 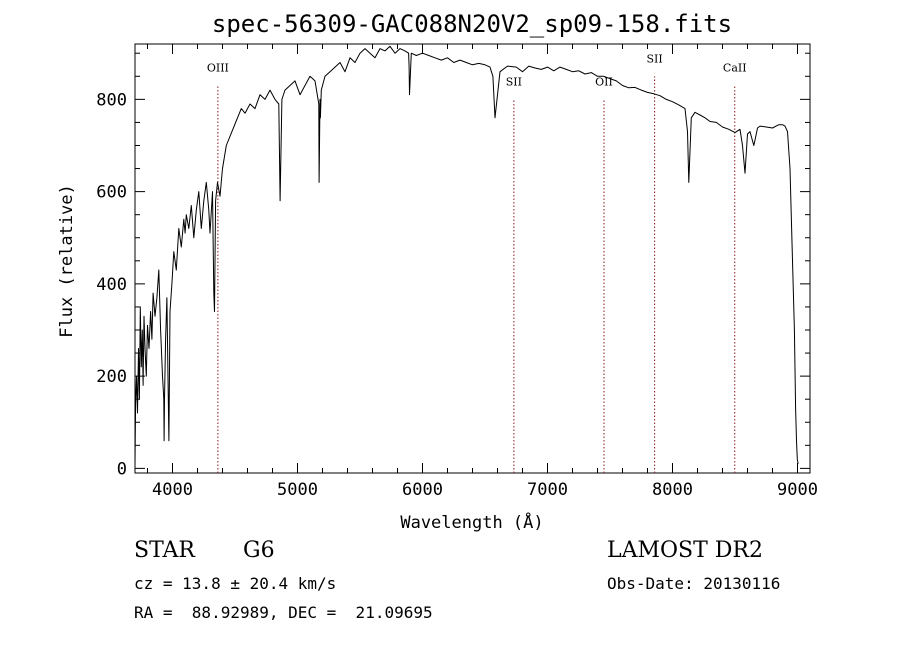 I want to click on y-tick-label: 0, so click(x=122, y=469).